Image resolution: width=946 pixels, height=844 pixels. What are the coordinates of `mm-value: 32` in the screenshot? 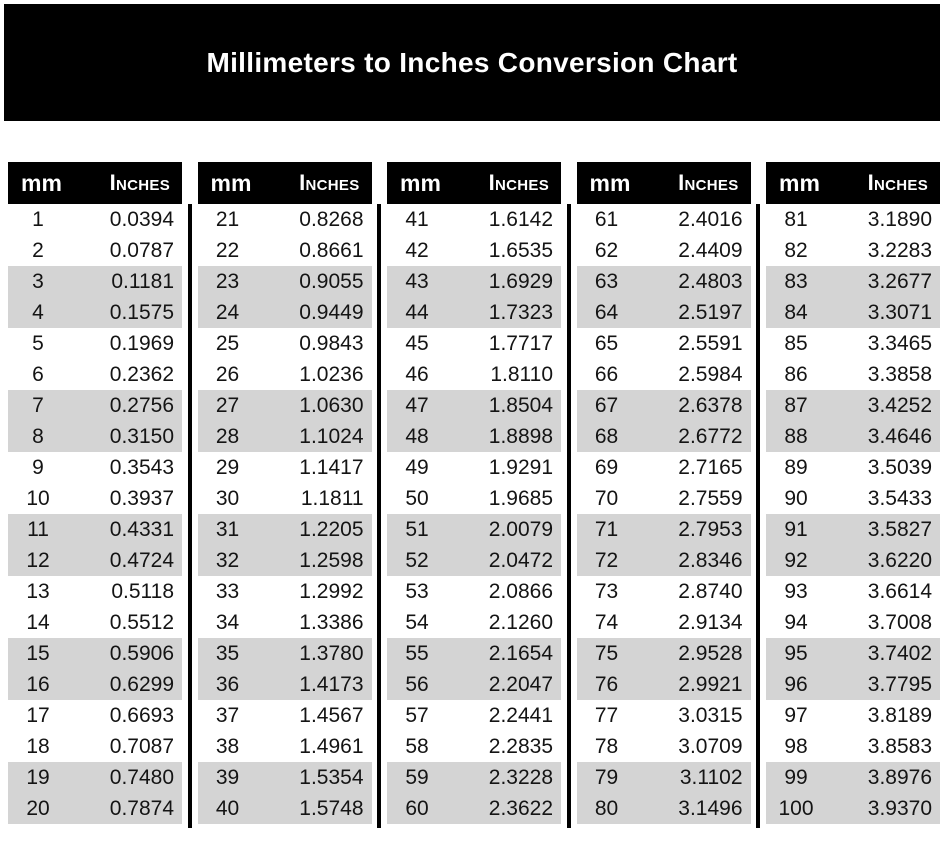 It's located at (227, 560).